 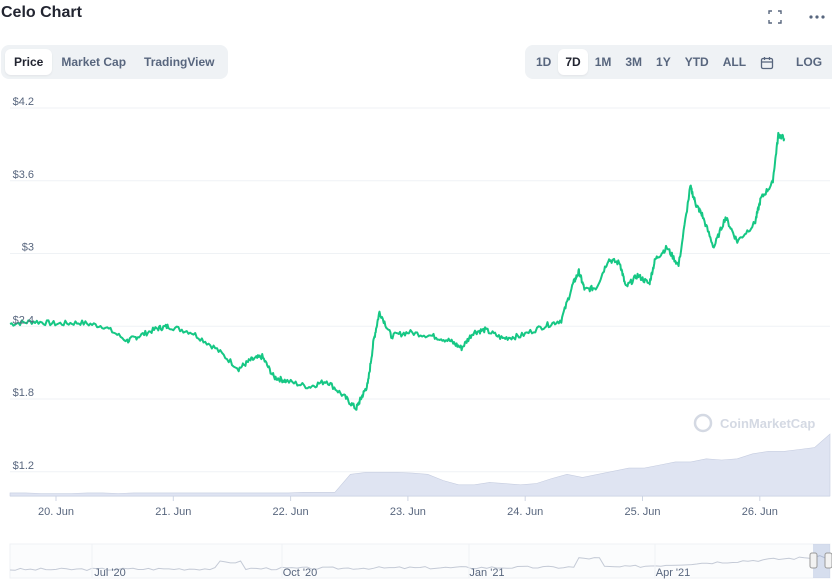 I want to click on range-1y: 1Y, so click(x=663, y=62).